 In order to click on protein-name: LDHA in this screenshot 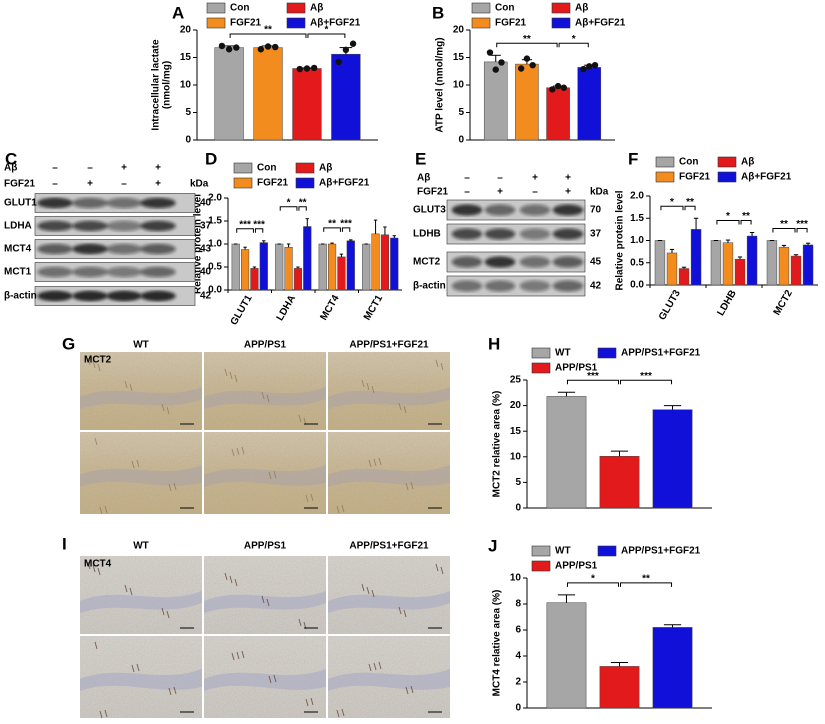, I will do `click(18, 226)`.